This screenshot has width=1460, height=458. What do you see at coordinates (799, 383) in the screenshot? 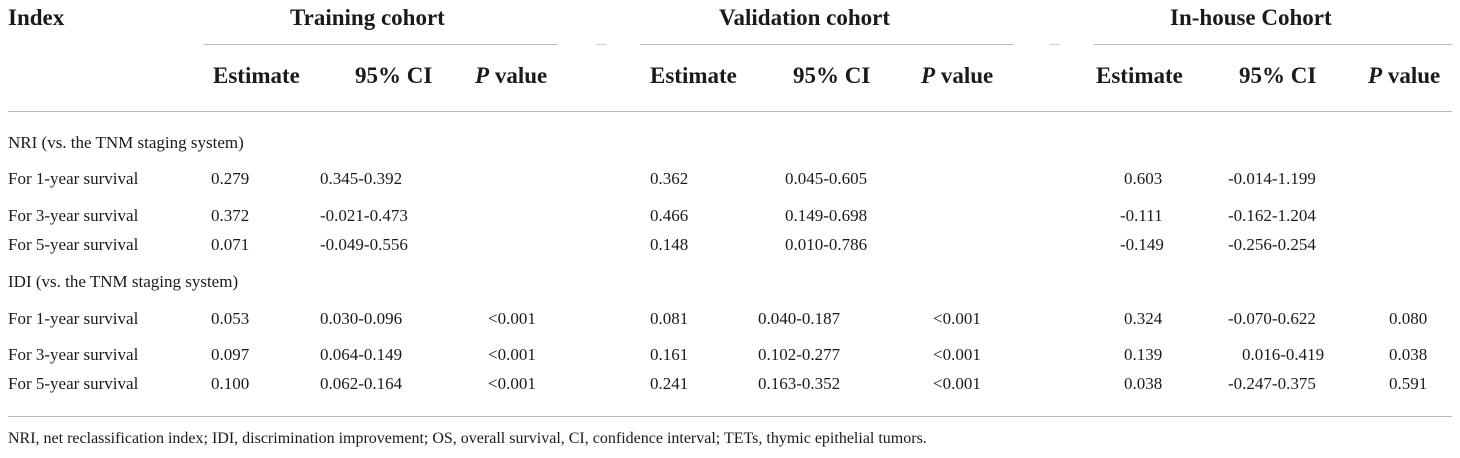
I see `validation-ci: 0.163-0.352` at bounding box center [799, 383].